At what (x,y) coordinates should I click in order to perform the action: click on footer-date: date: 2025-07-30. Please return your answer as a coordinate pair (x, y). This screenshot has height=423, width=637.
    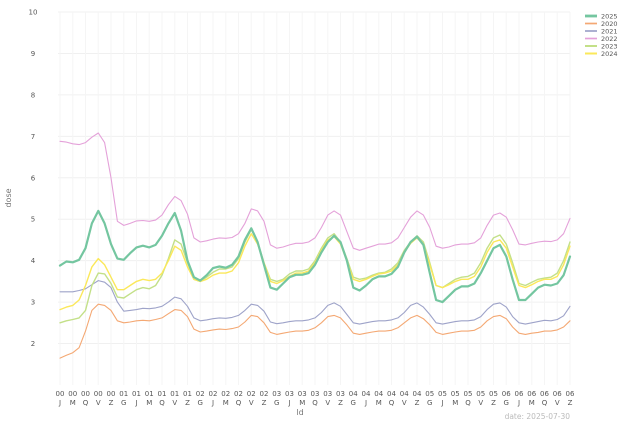
    Looking at the image, I should click on (538, 416).